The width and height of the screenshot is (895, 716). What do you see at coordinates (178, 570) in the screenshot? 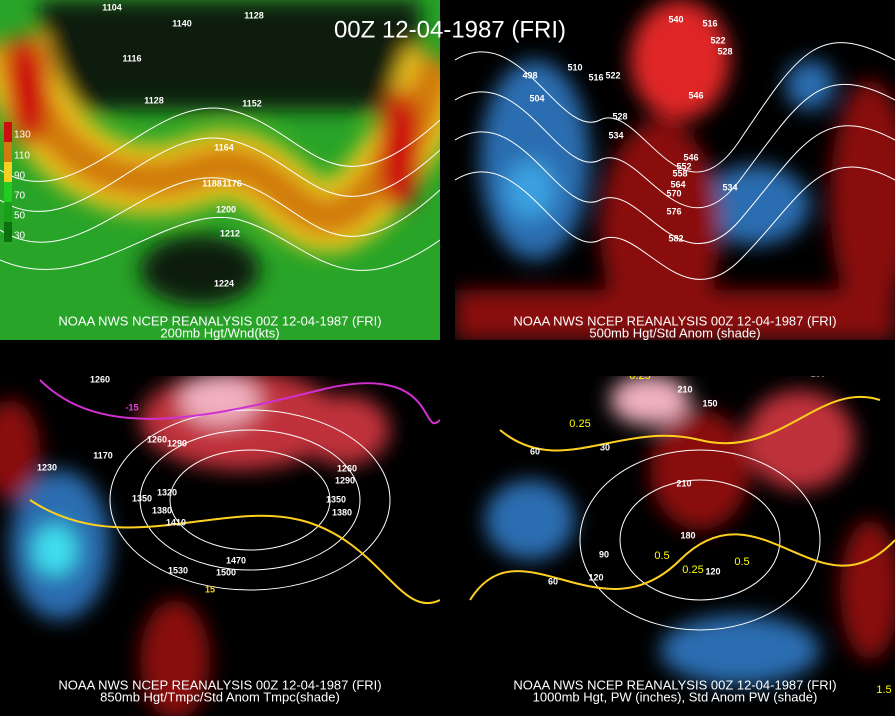
I see `contour-label: 1530` at bounding box center [178, 570].